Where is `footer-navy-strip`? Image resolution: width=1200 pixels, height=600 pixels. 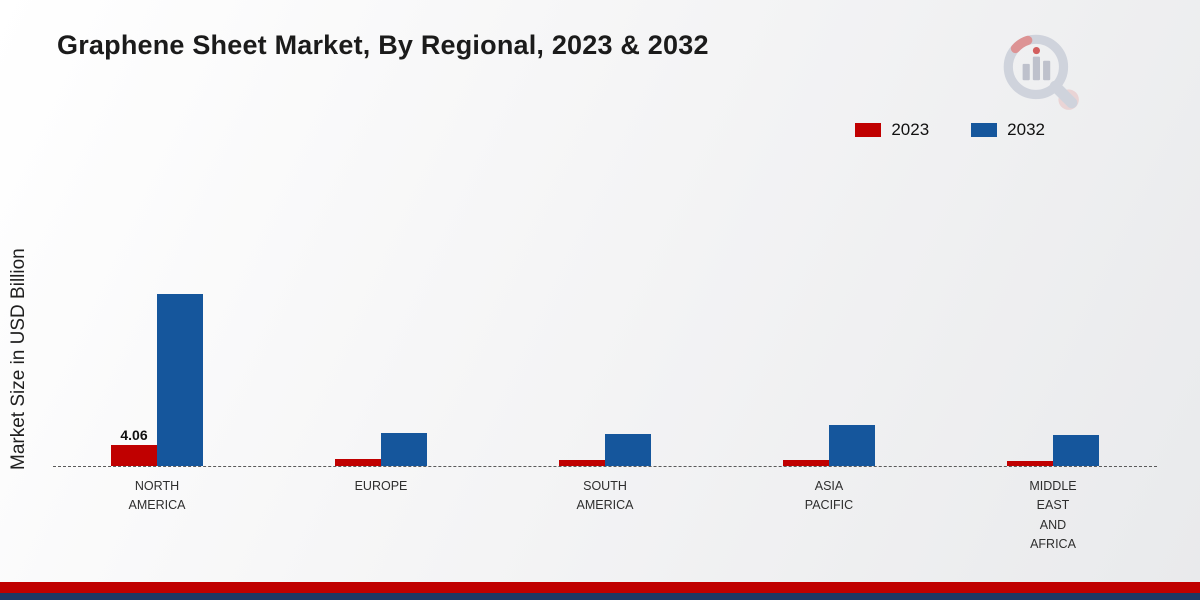
footer-navy-strip is located at coordinates (600, 596).